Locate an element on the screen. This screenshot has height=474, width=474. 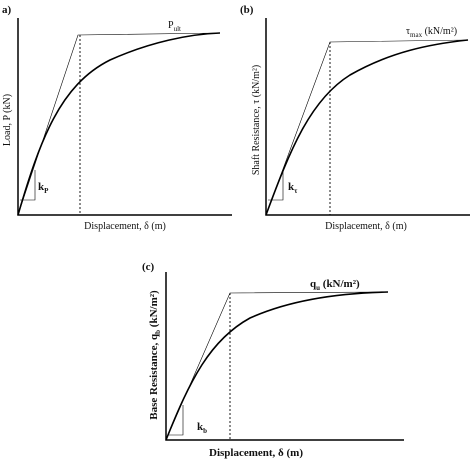
curve is located at coordinates (277, 366).